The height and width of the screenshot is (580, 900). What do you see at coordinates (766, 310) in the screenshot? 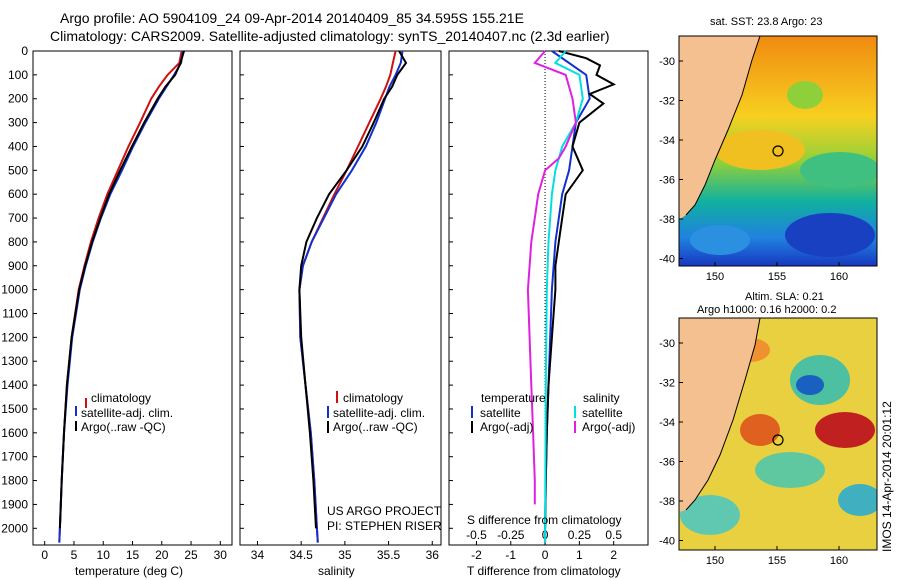
I see `sla-map-title-line2: Argo h1000: 0.16 h2000: 0.2` at bounding box center [766, 310].